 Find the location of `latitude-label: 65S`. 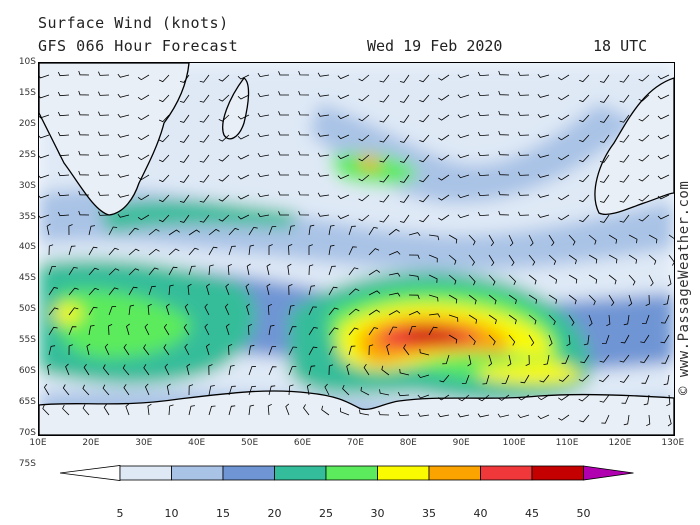

latitude-label: 65S is located at coordinates (27, 401).